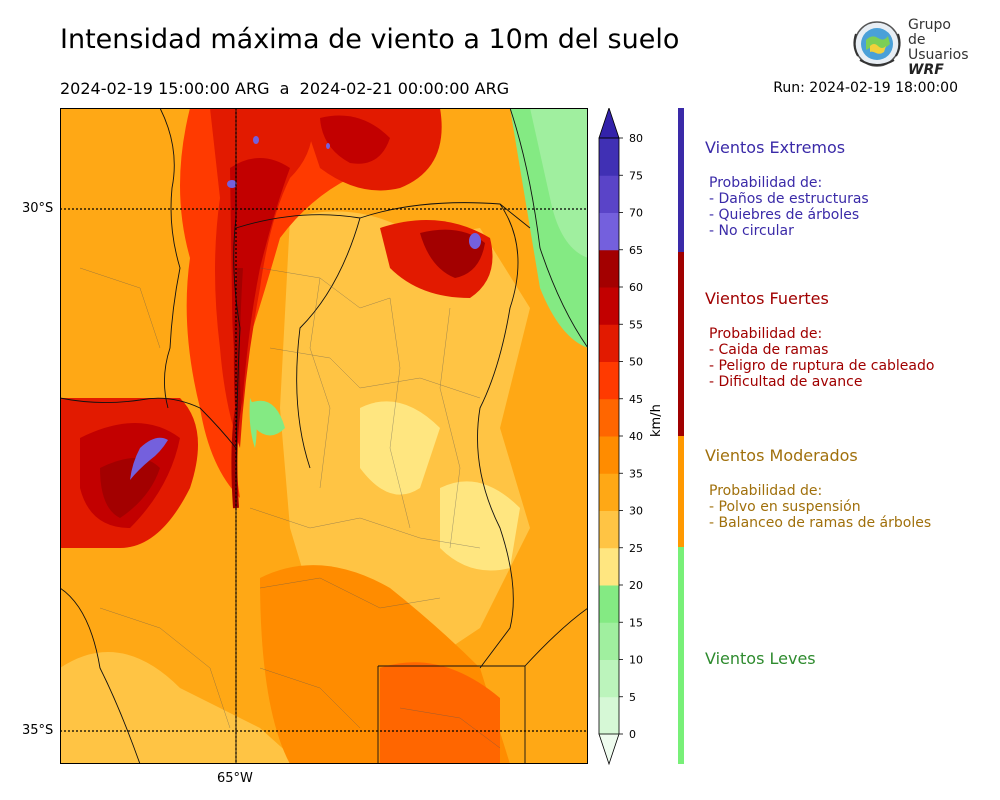  I want to click on category-title: Vientos Fuertes, so click(767, 298).